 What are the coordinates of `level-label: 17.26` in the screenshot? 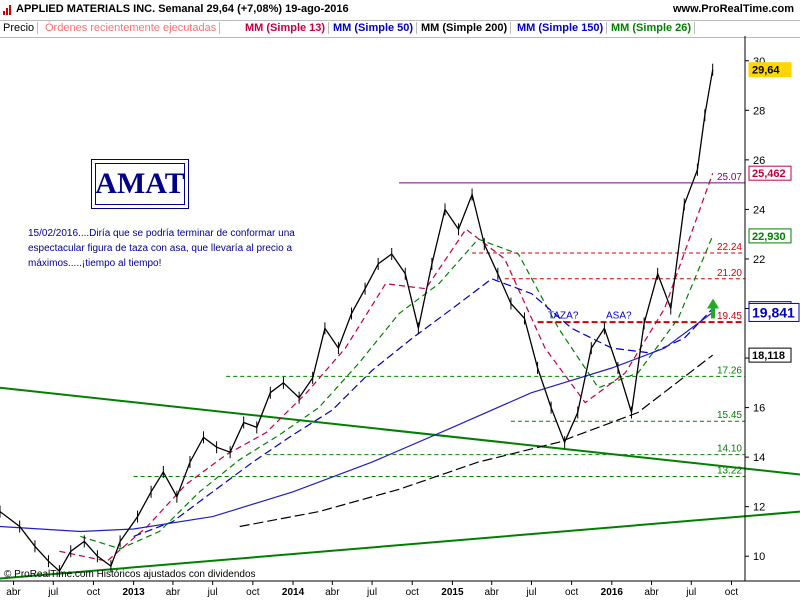 It's located at (729, 370).